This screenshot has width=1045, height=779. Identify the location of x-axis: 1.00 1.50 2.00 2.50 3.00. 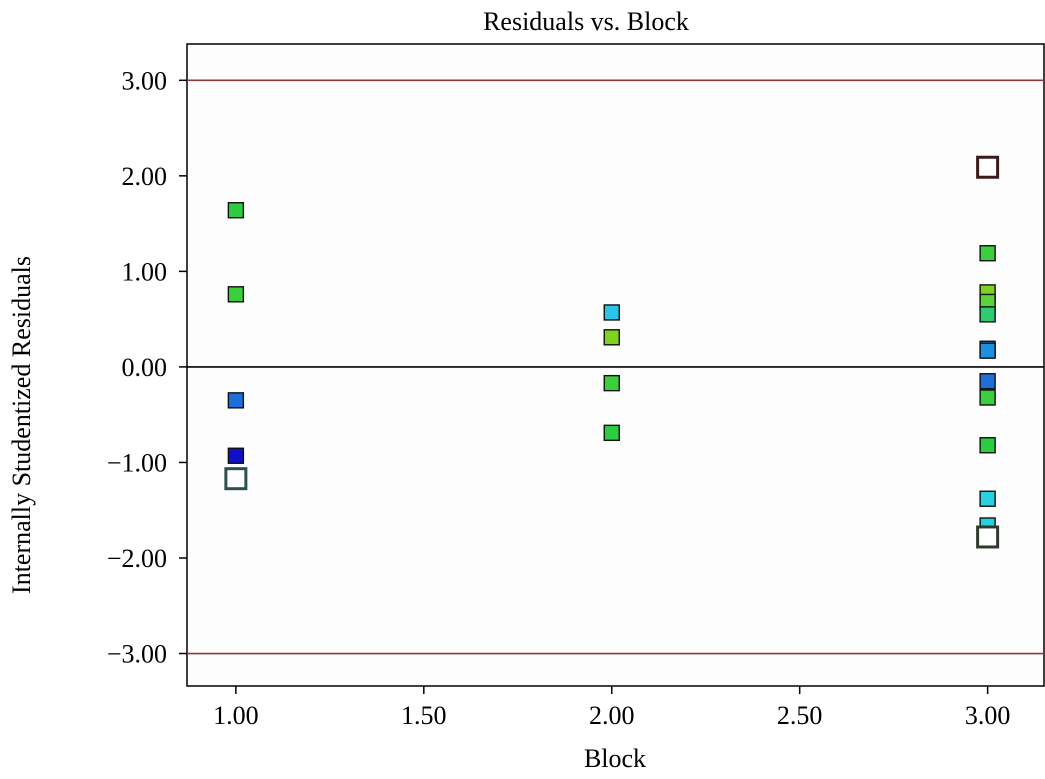
(611, 708).